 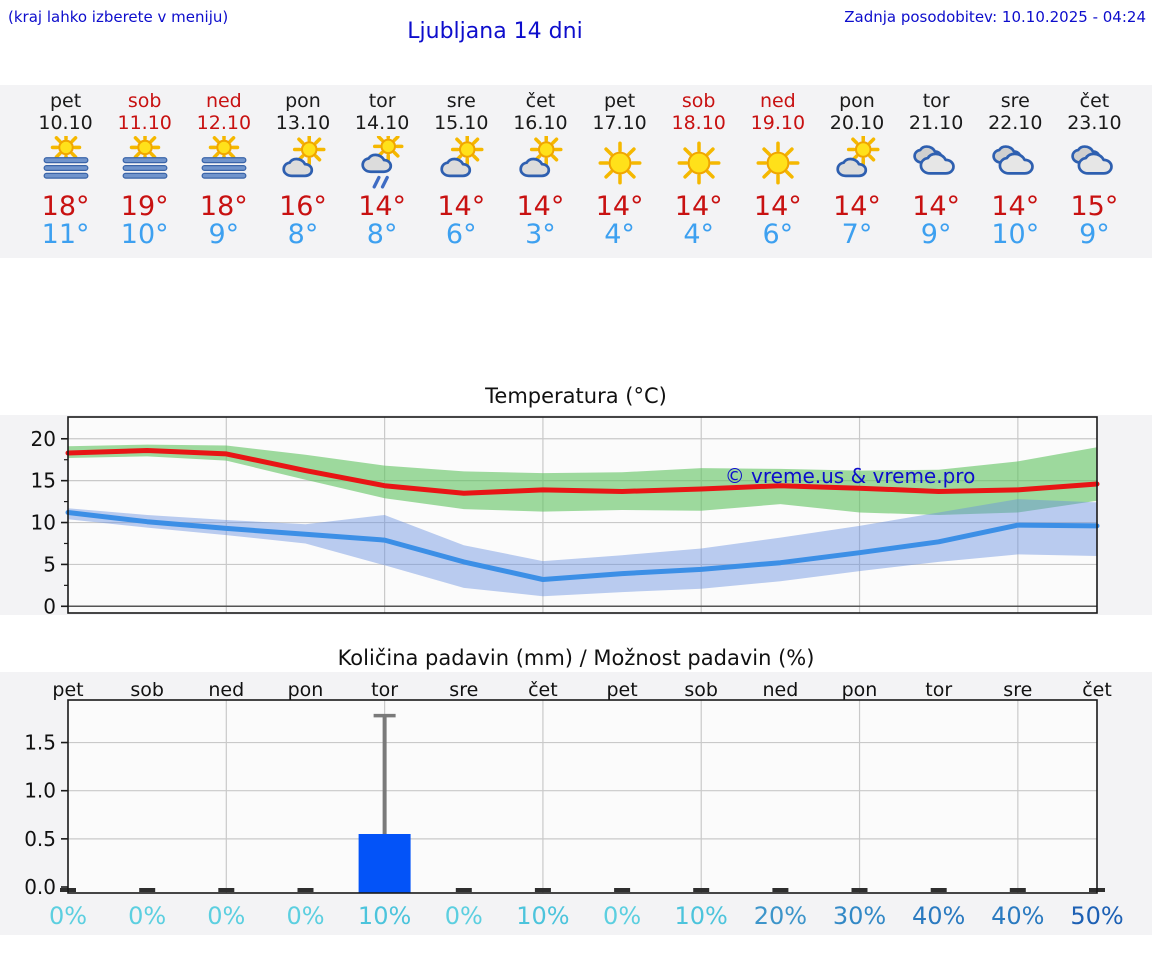 What do you see at coordinates (856, 174) in the screenshot?
I see `forecast-day: pon 20.10 14° 7°` at bounding box center [856, 174].